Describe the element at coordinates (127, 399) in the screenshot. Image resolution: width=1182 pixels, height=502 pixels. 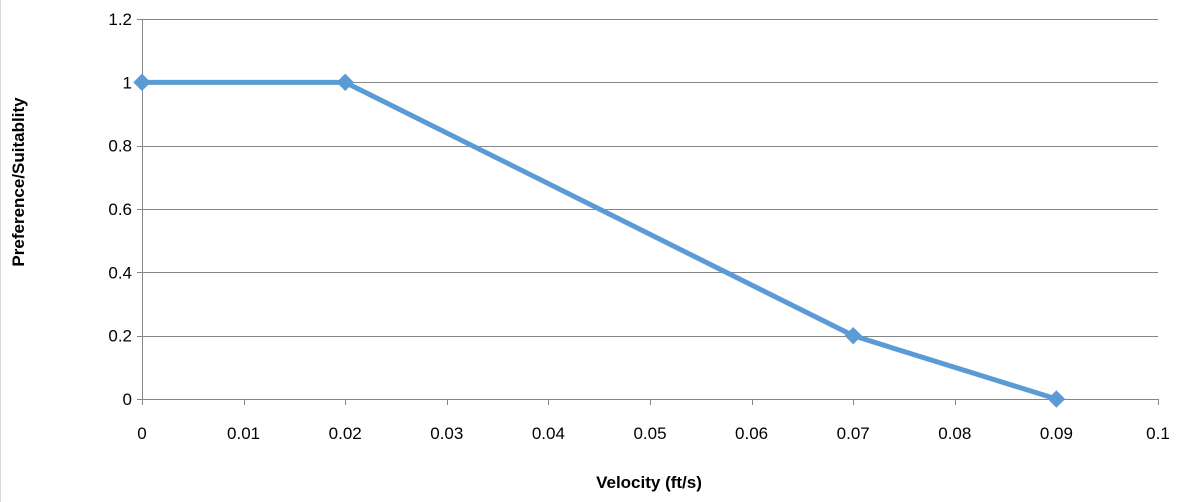
I see `y-tick-label: 0` at that location.